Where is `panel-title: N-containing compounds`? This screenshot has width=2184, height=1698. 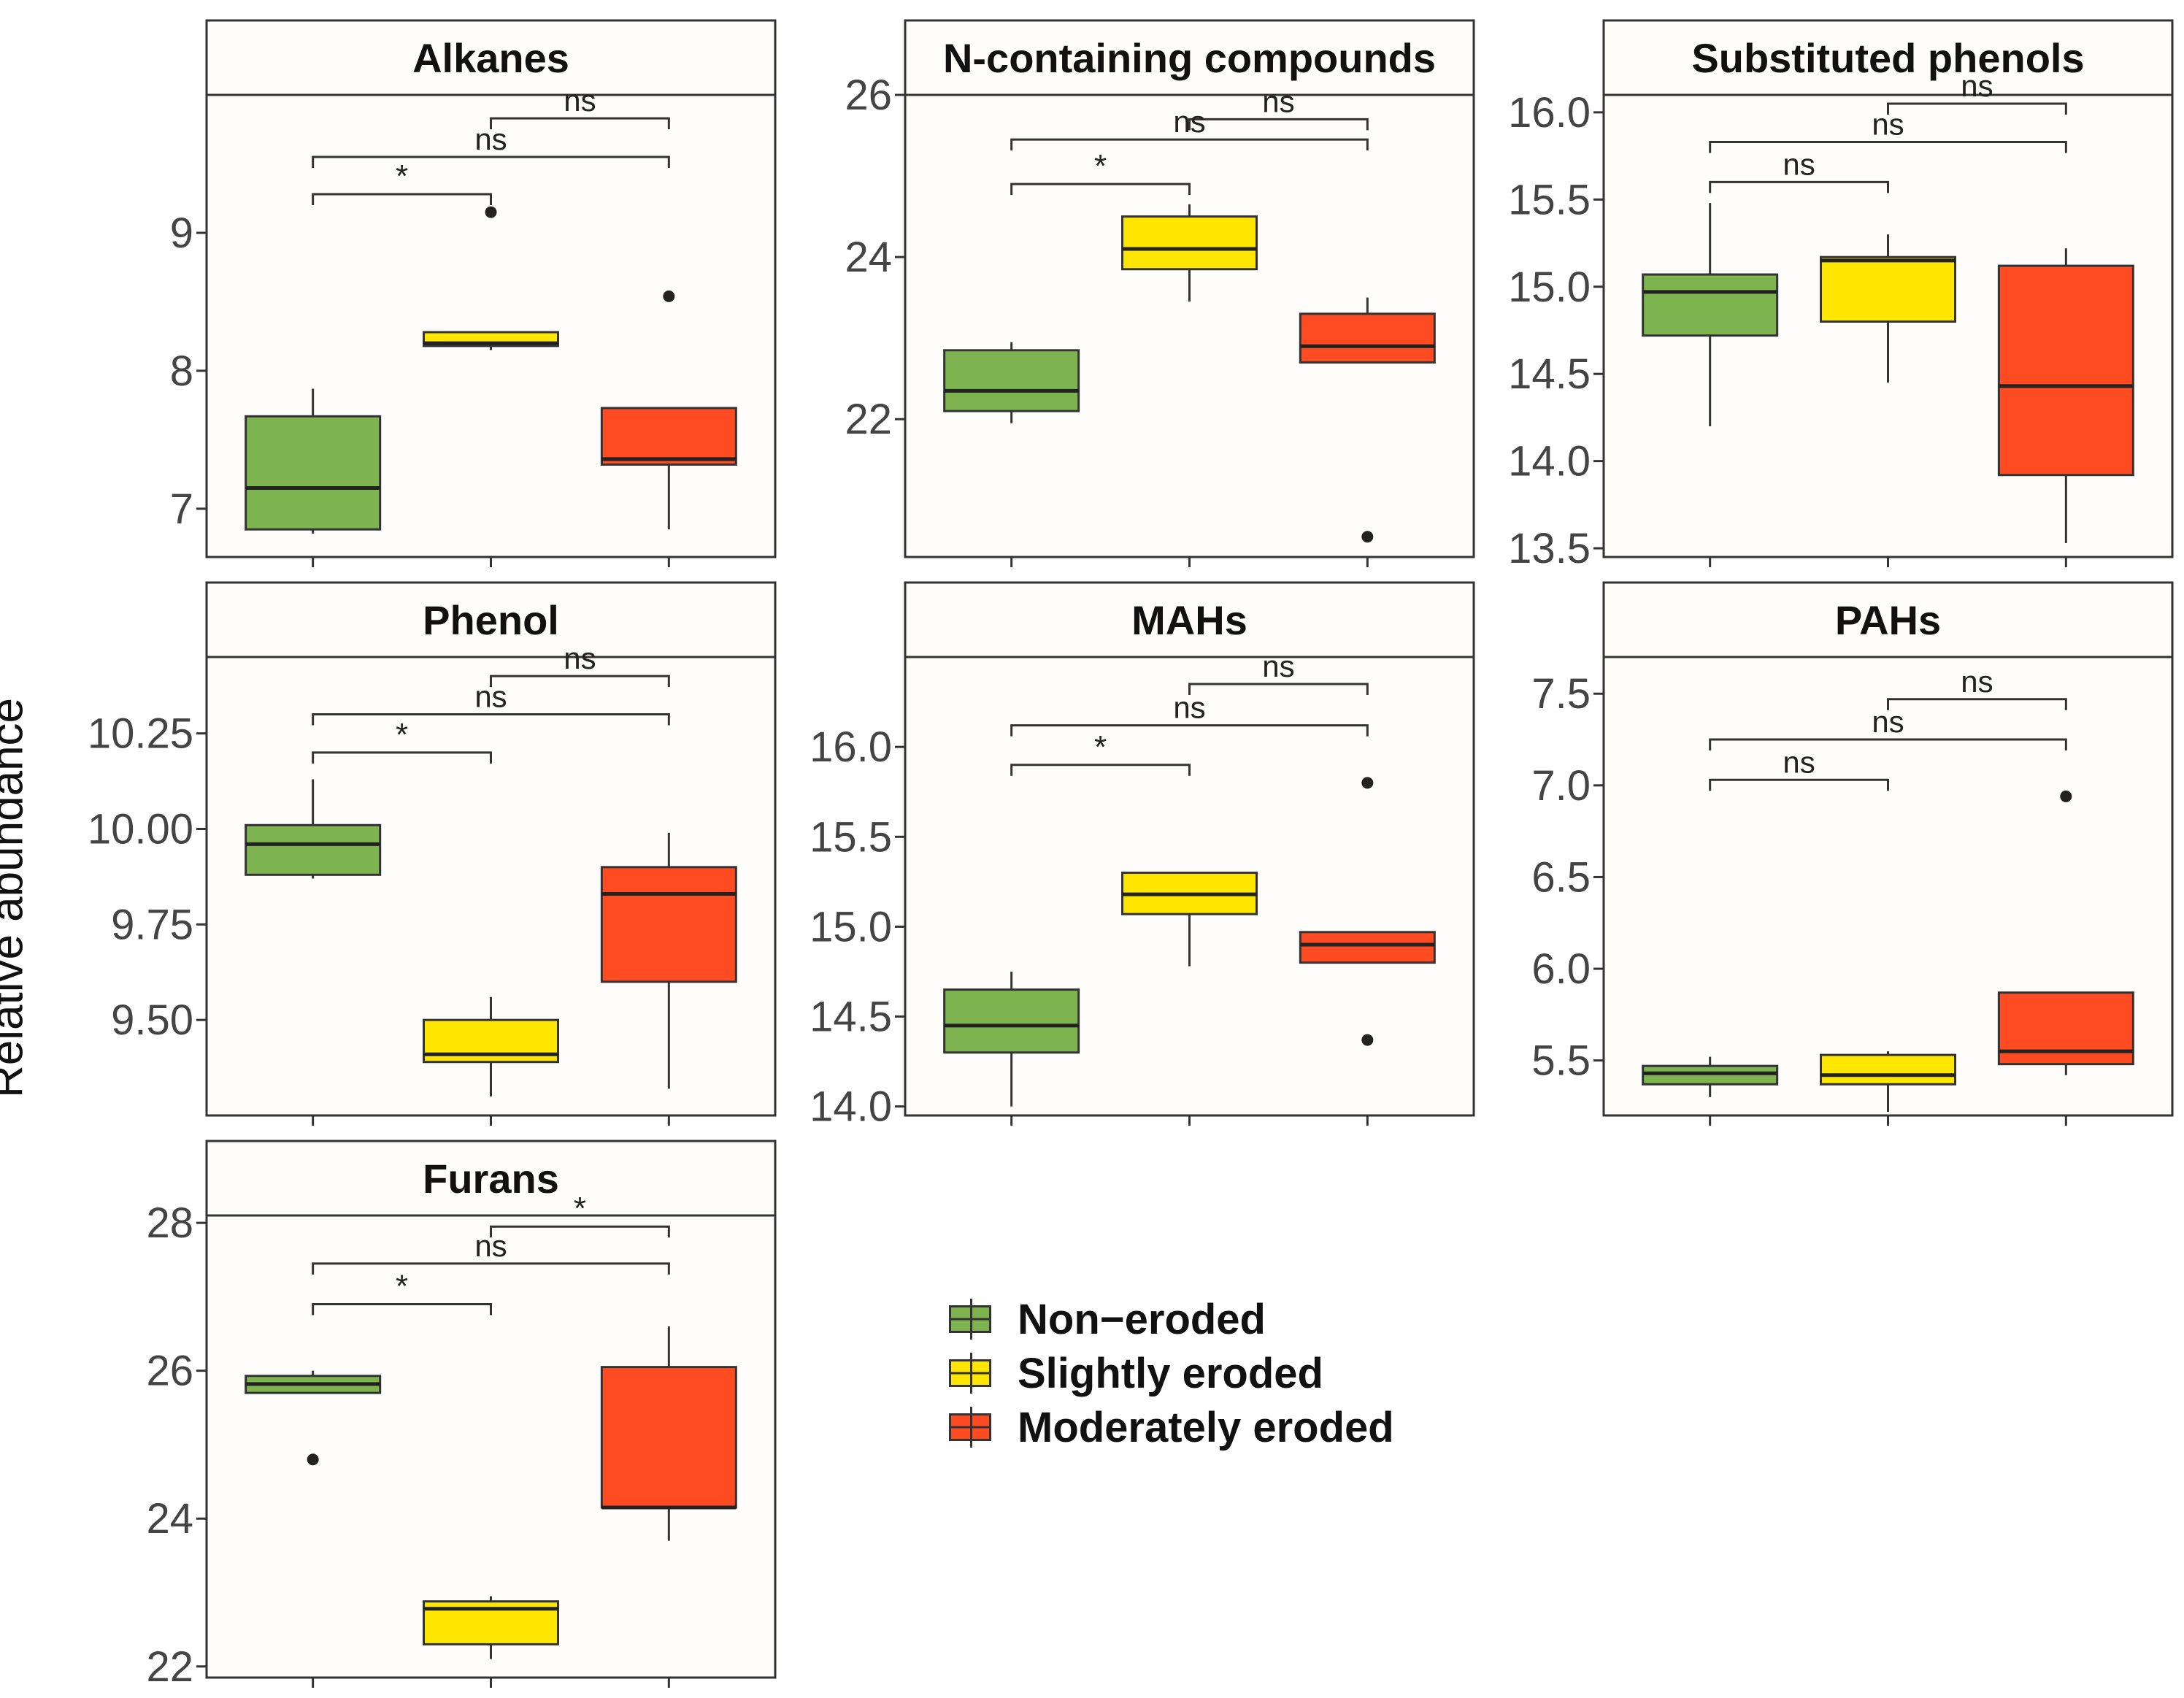 panel-title: N-containing compounds is located at coordinates (1190, 58).